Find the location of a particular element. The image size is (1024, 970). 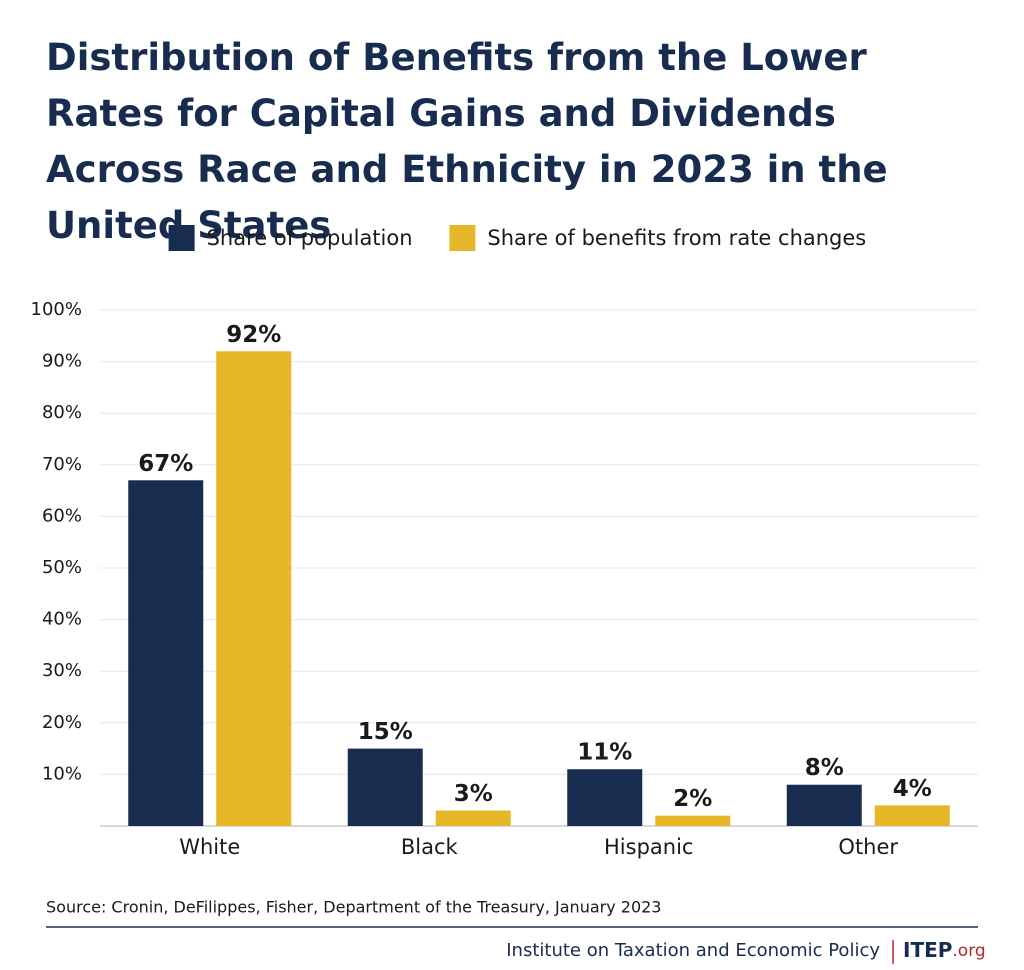

y-tick-label: 20% is located at coordinates (62, 722).